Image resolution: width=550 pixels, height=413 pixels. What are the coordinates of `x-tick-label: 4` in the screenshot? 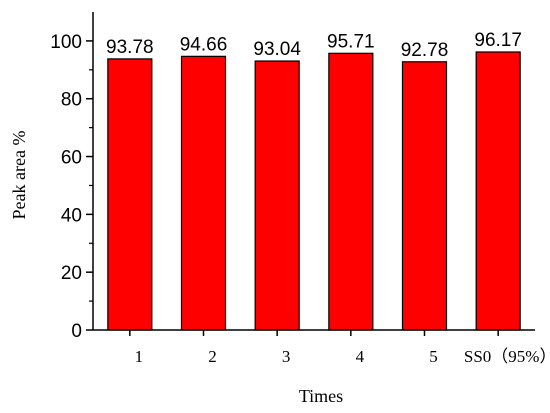 It's located at (360, 356).